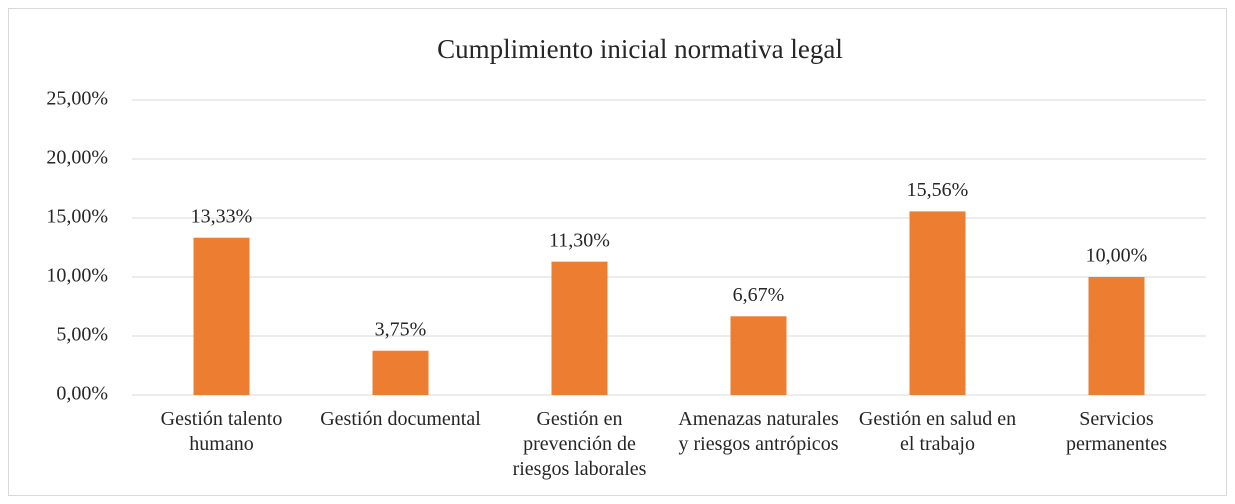 The height and width of the screenshot is (504, 1235). I want to click on y-tick-label: 5,00%, so click(82, 335).